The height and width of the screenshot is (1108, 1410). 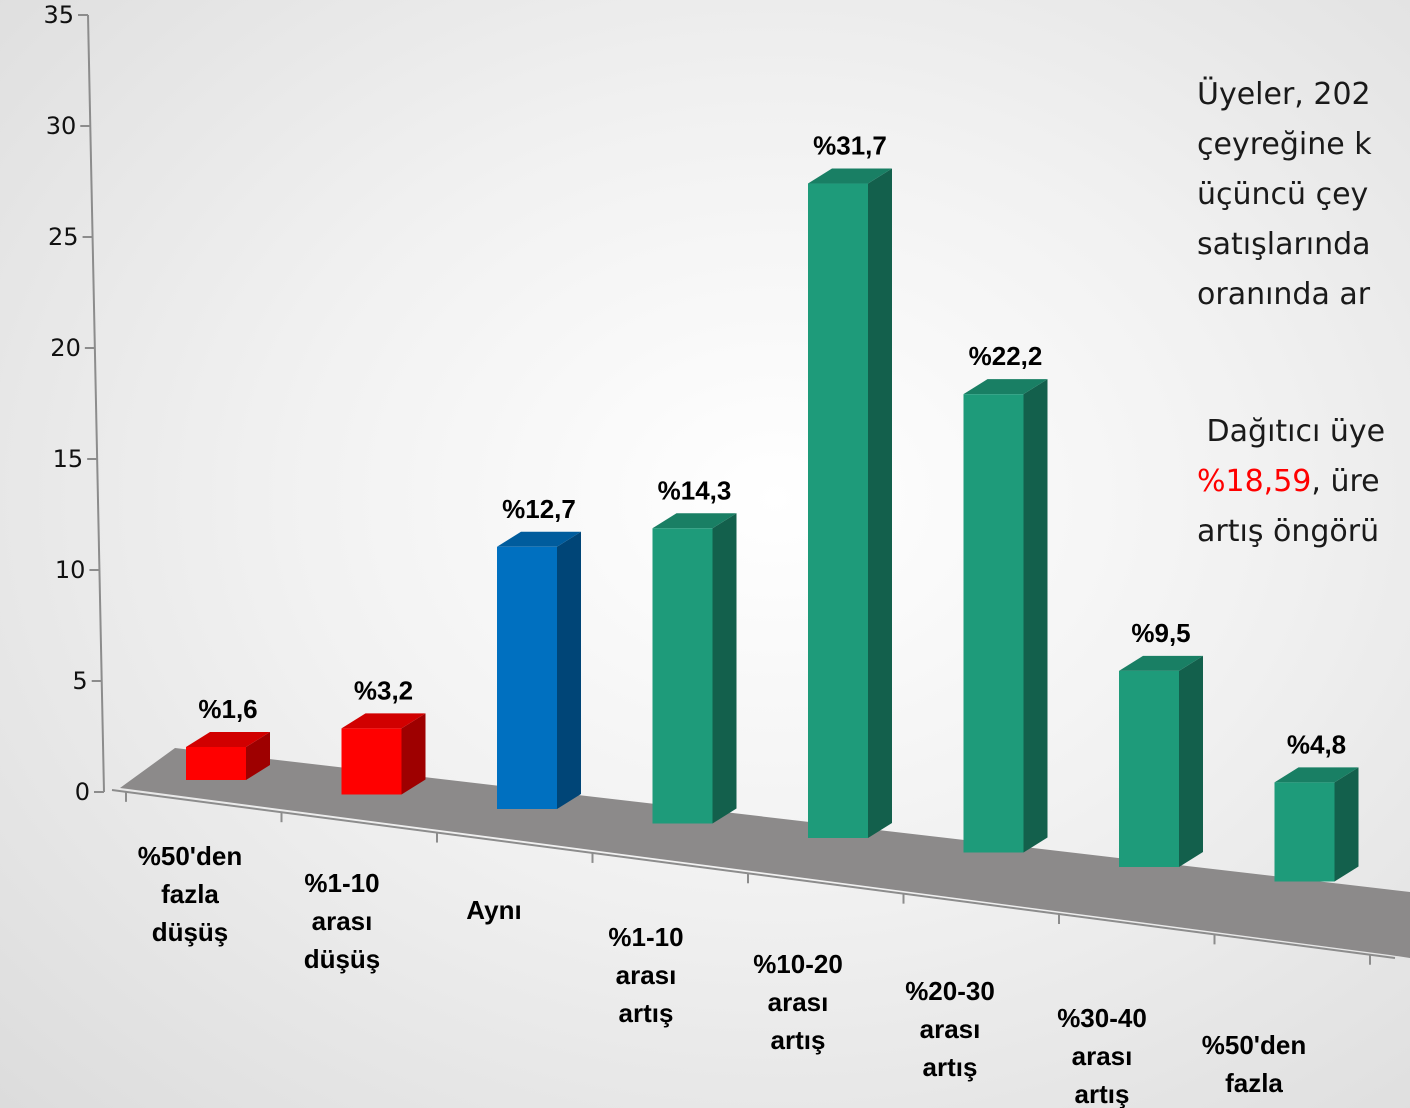 I want to click on y-tick-label: 30, so click(x=61, y=126).